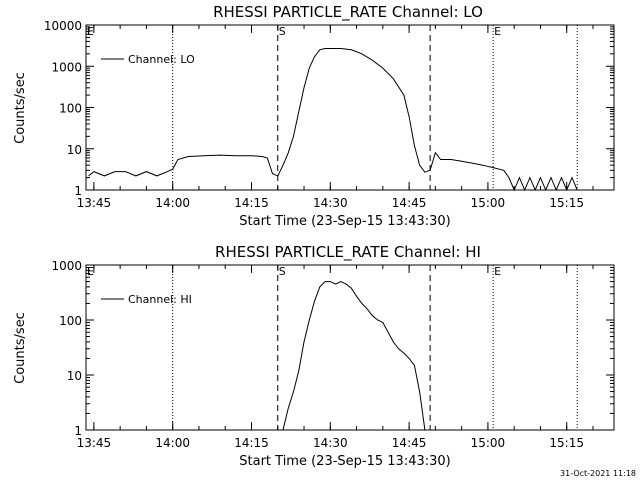 This screenshot has width=640, height=480. What do you see at coordinates (94, 203) in the screenshot?
I see `lo-x-tick-label: 13:45` at bounding box center [94, 203].